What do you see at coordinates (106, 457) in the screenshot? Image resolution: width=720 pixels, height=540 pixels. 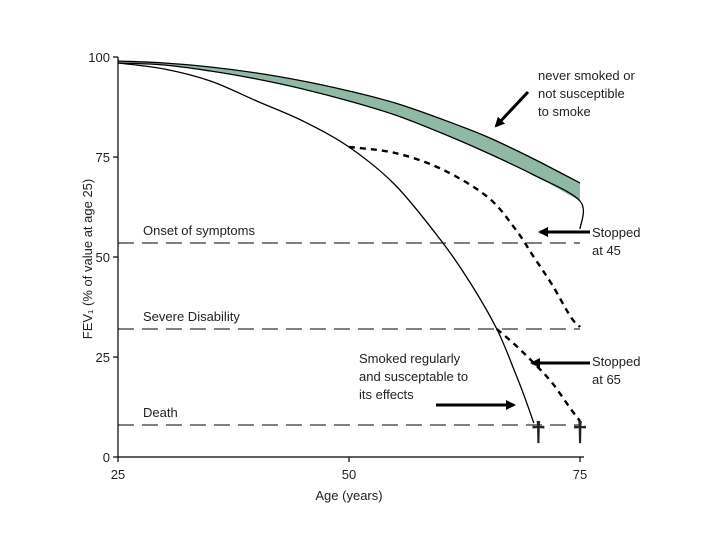 I see `y-tick-label: 0` at bounding box center [106, 457].